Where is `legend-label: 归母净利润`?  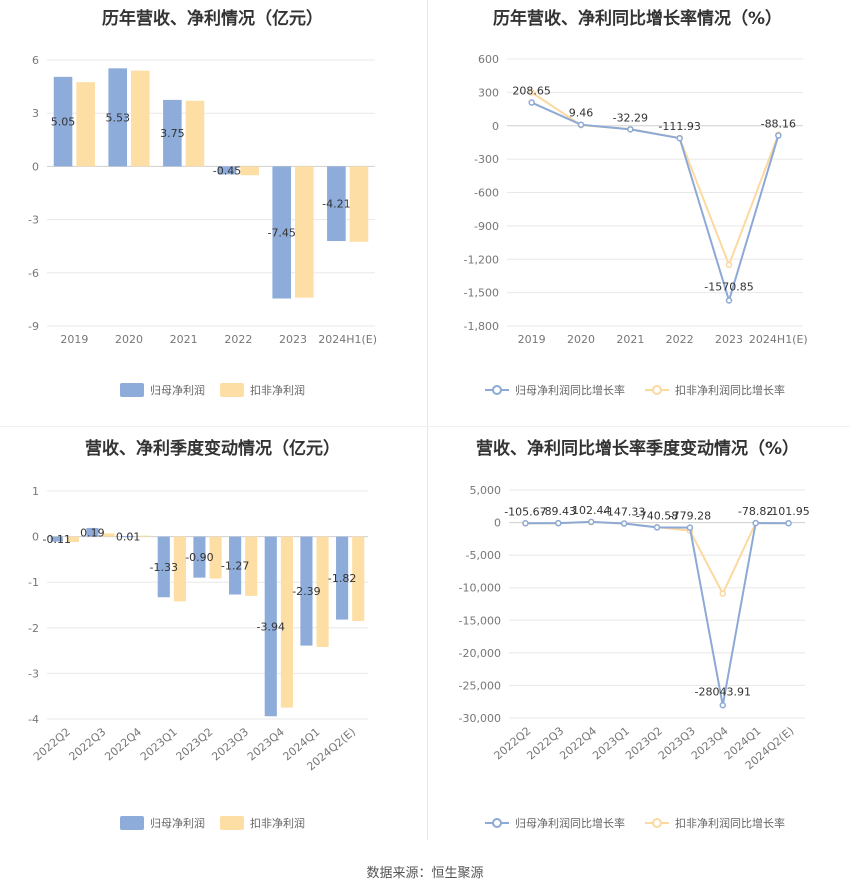
legend-label: 归母净利润 is located at coordinates (177, 823).